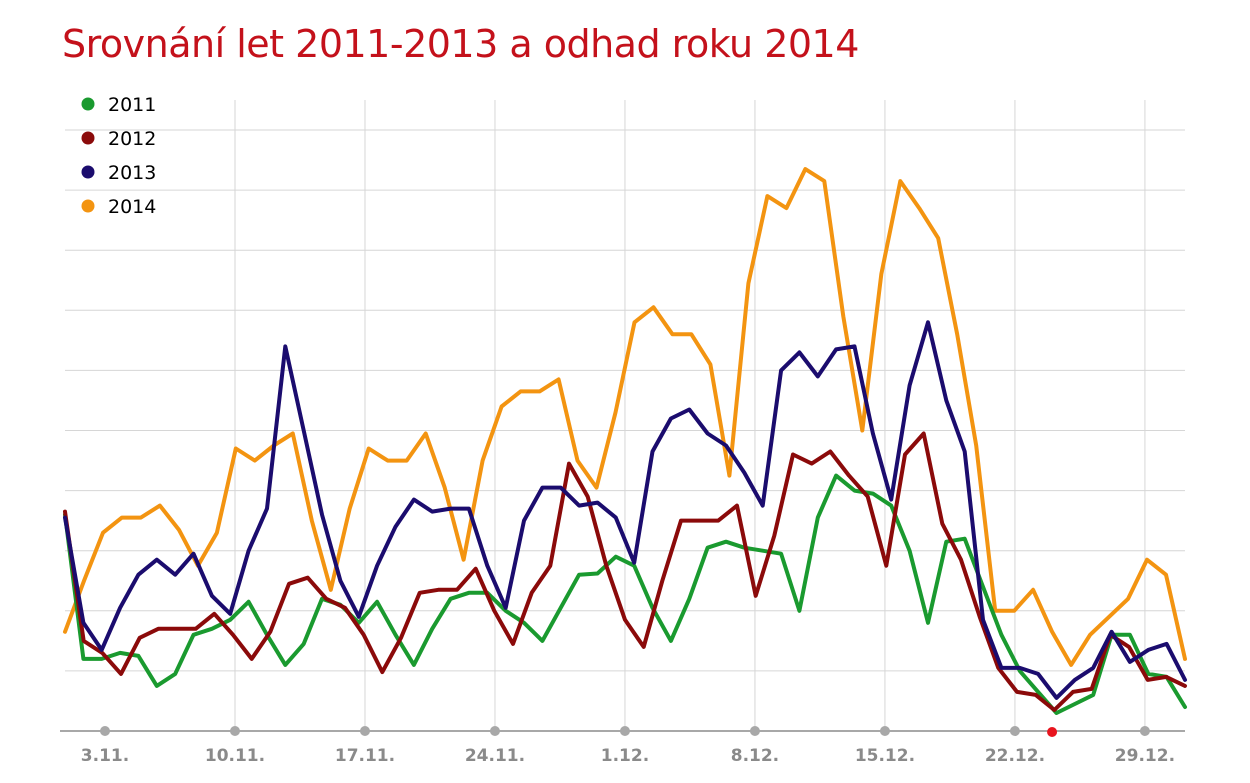 Image resolution: width=1250 pixels, height=783 pixels. I want to click on highlight-date-dot, so click(1052, 732).